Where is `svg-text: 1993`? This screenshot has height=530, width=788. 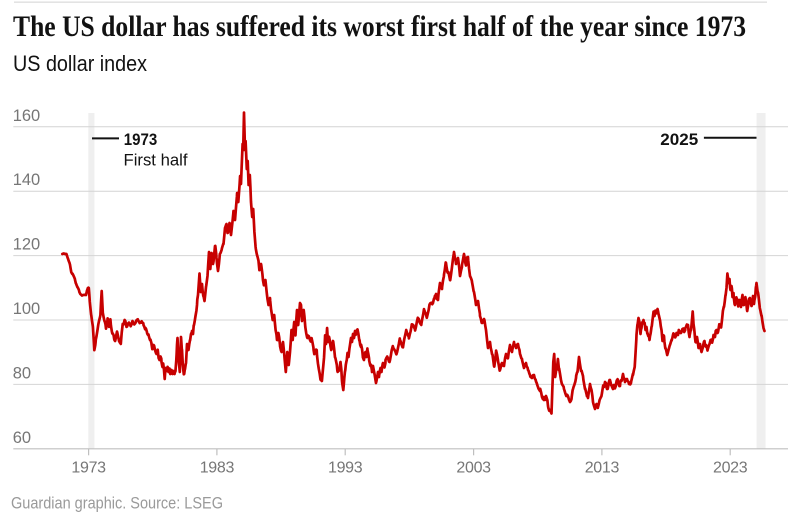 svg-text: 1993 is located at coordinates (345, 468).